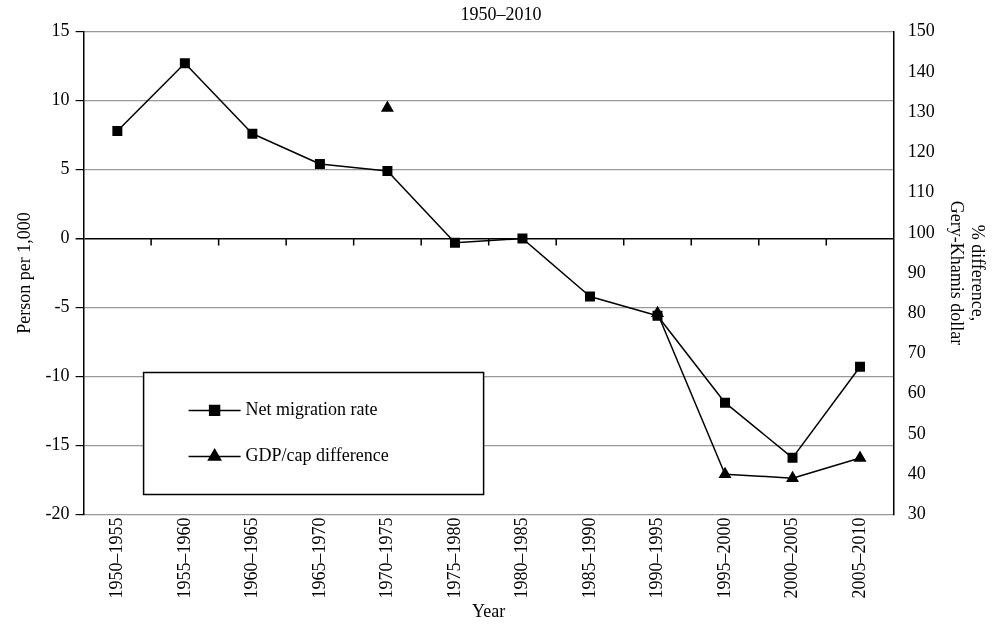 This screenshot has height=627, width=1002. Describe the element at coordinates (921, 110) in the screenshot. I see `y2-tick-label: 130` at that location.